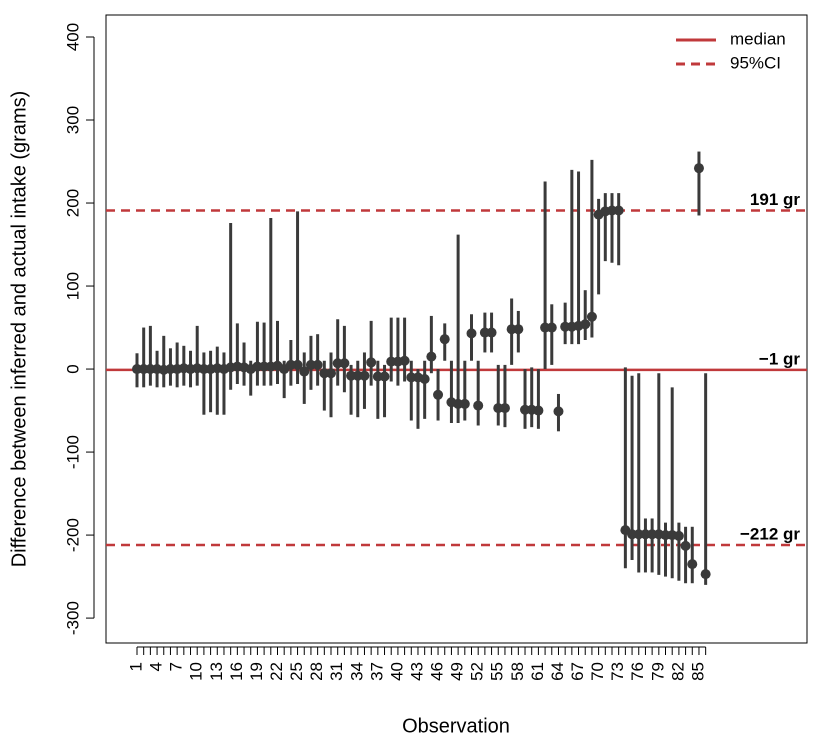 Image resolution: width=817 pixels, height=747 pixels. I want to click on y-tick-label: 0, so click(72, 368).